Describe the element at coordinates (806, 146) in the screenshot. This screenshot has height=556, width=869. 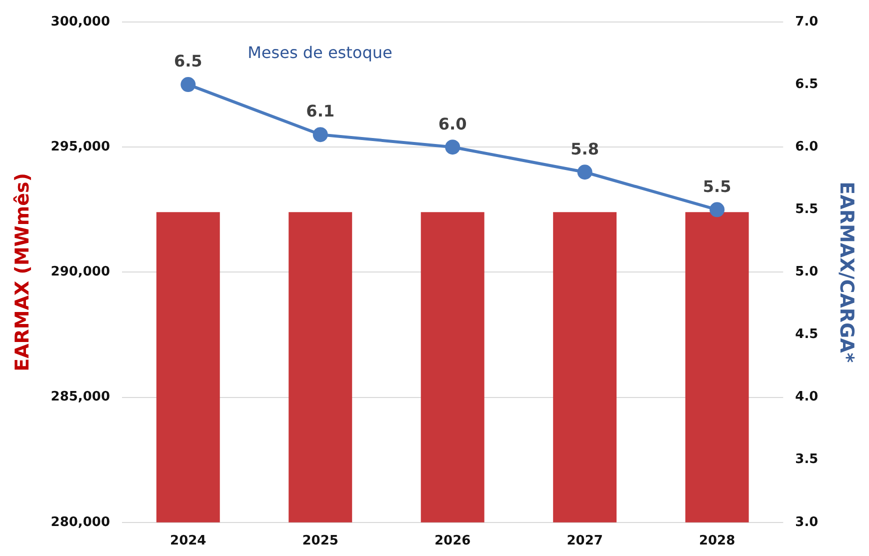
I see `y2-tick-label: 6.0` at that location.